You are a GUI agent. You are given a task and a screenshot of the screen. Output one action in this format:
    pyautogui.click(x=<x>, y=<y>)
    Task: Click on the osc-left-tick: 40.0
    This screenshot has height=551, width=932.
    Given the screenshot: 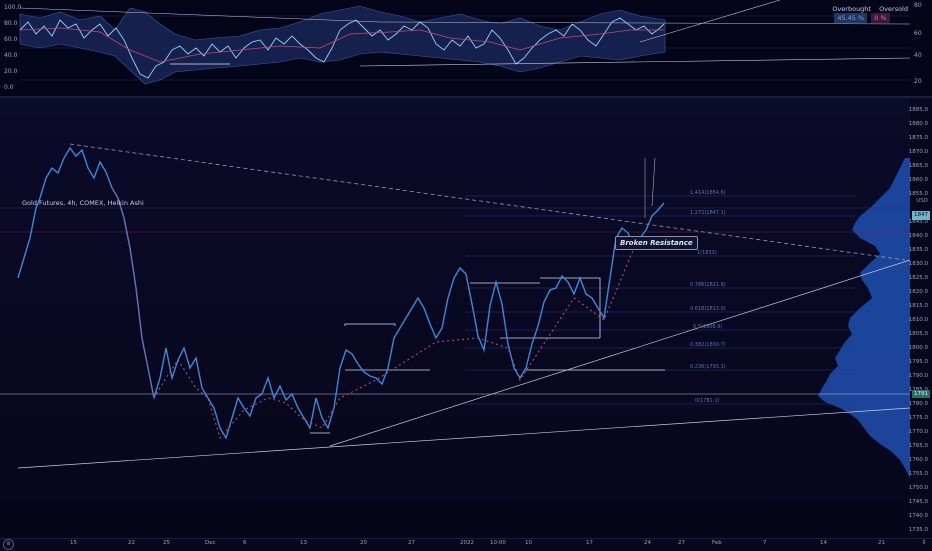 What is the action you would take?
    pyautogui.click(x=11, y=55)
    